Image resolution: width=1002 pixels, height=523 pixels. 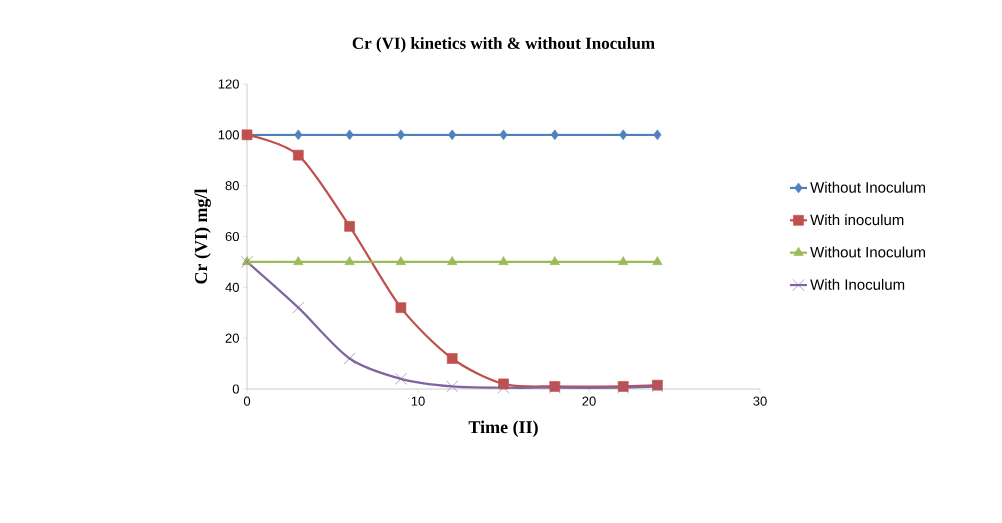 I want to click on x-tick-label: 20, so click(x=589, y=401).